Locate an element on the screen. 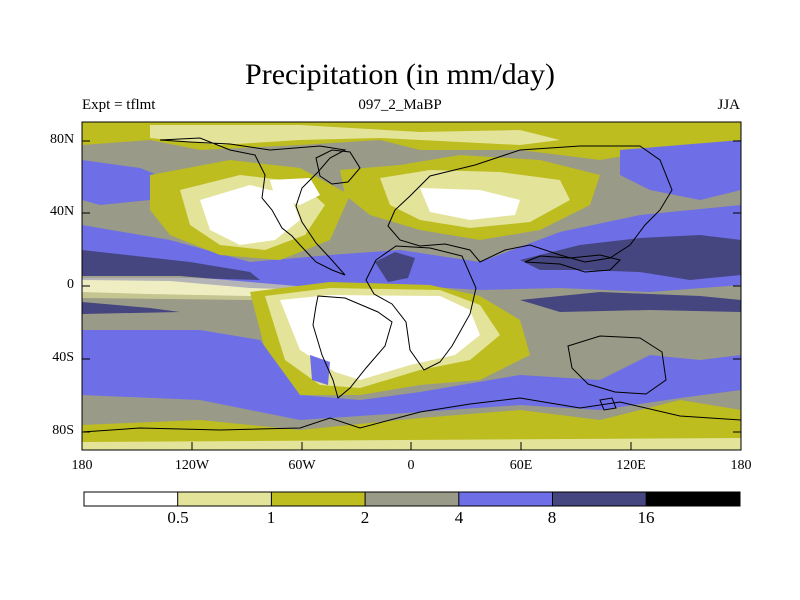  colorbar-label-16: 16 is located at coordinates (646, 517).